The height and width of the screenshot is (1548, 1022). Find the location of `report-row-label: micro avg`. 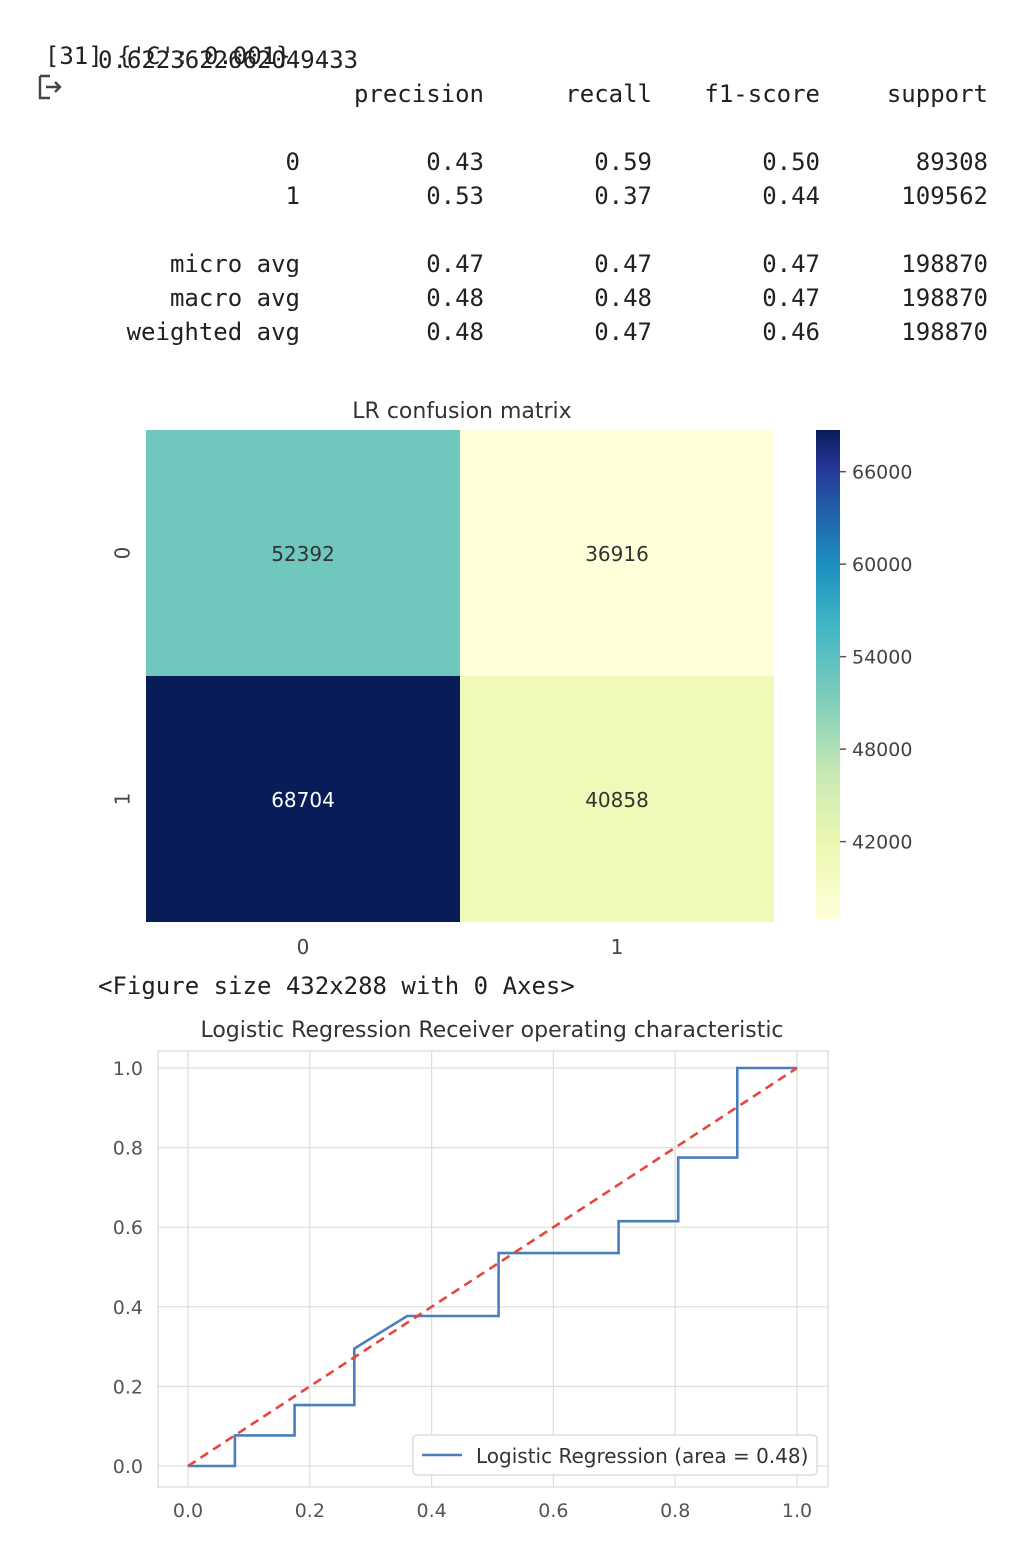

report-row-label: micro avg is located at coordinates (234, 264).